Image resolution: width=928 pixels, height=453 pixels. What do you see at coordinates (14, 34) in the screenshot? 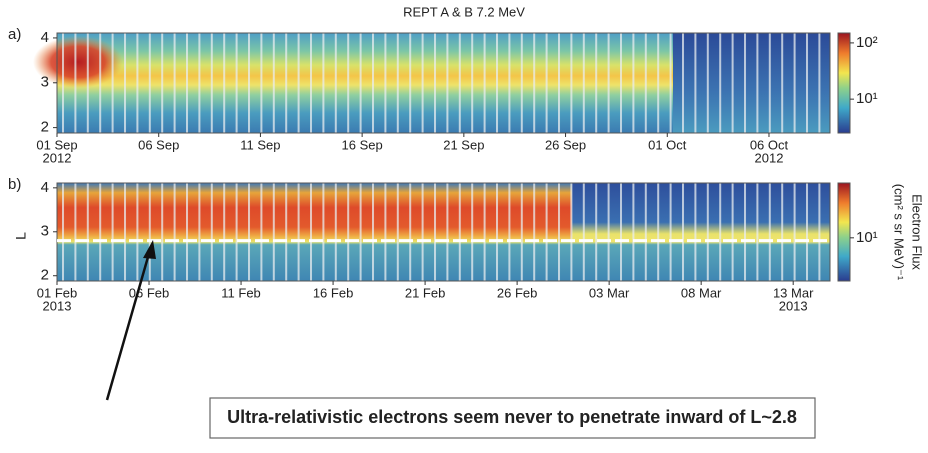
I see `panel-label: a)` at bounding box center [14, 34].